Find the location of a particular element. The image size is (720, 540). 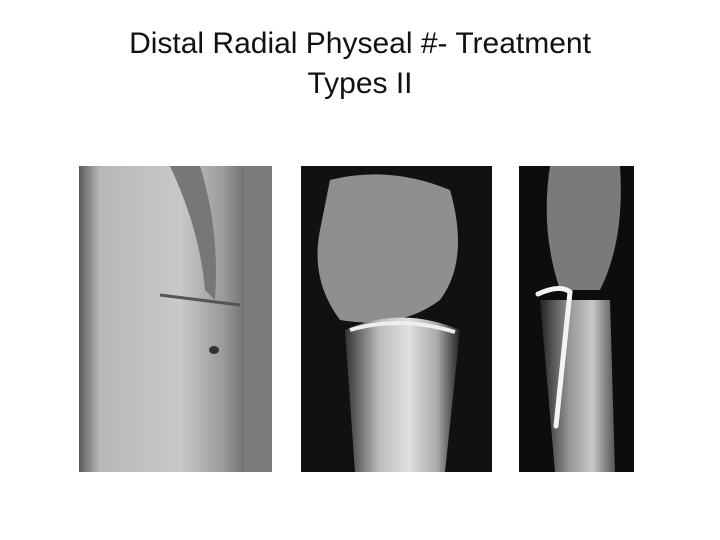

xray-wrist-lateral is located at coordinates (576, 319).